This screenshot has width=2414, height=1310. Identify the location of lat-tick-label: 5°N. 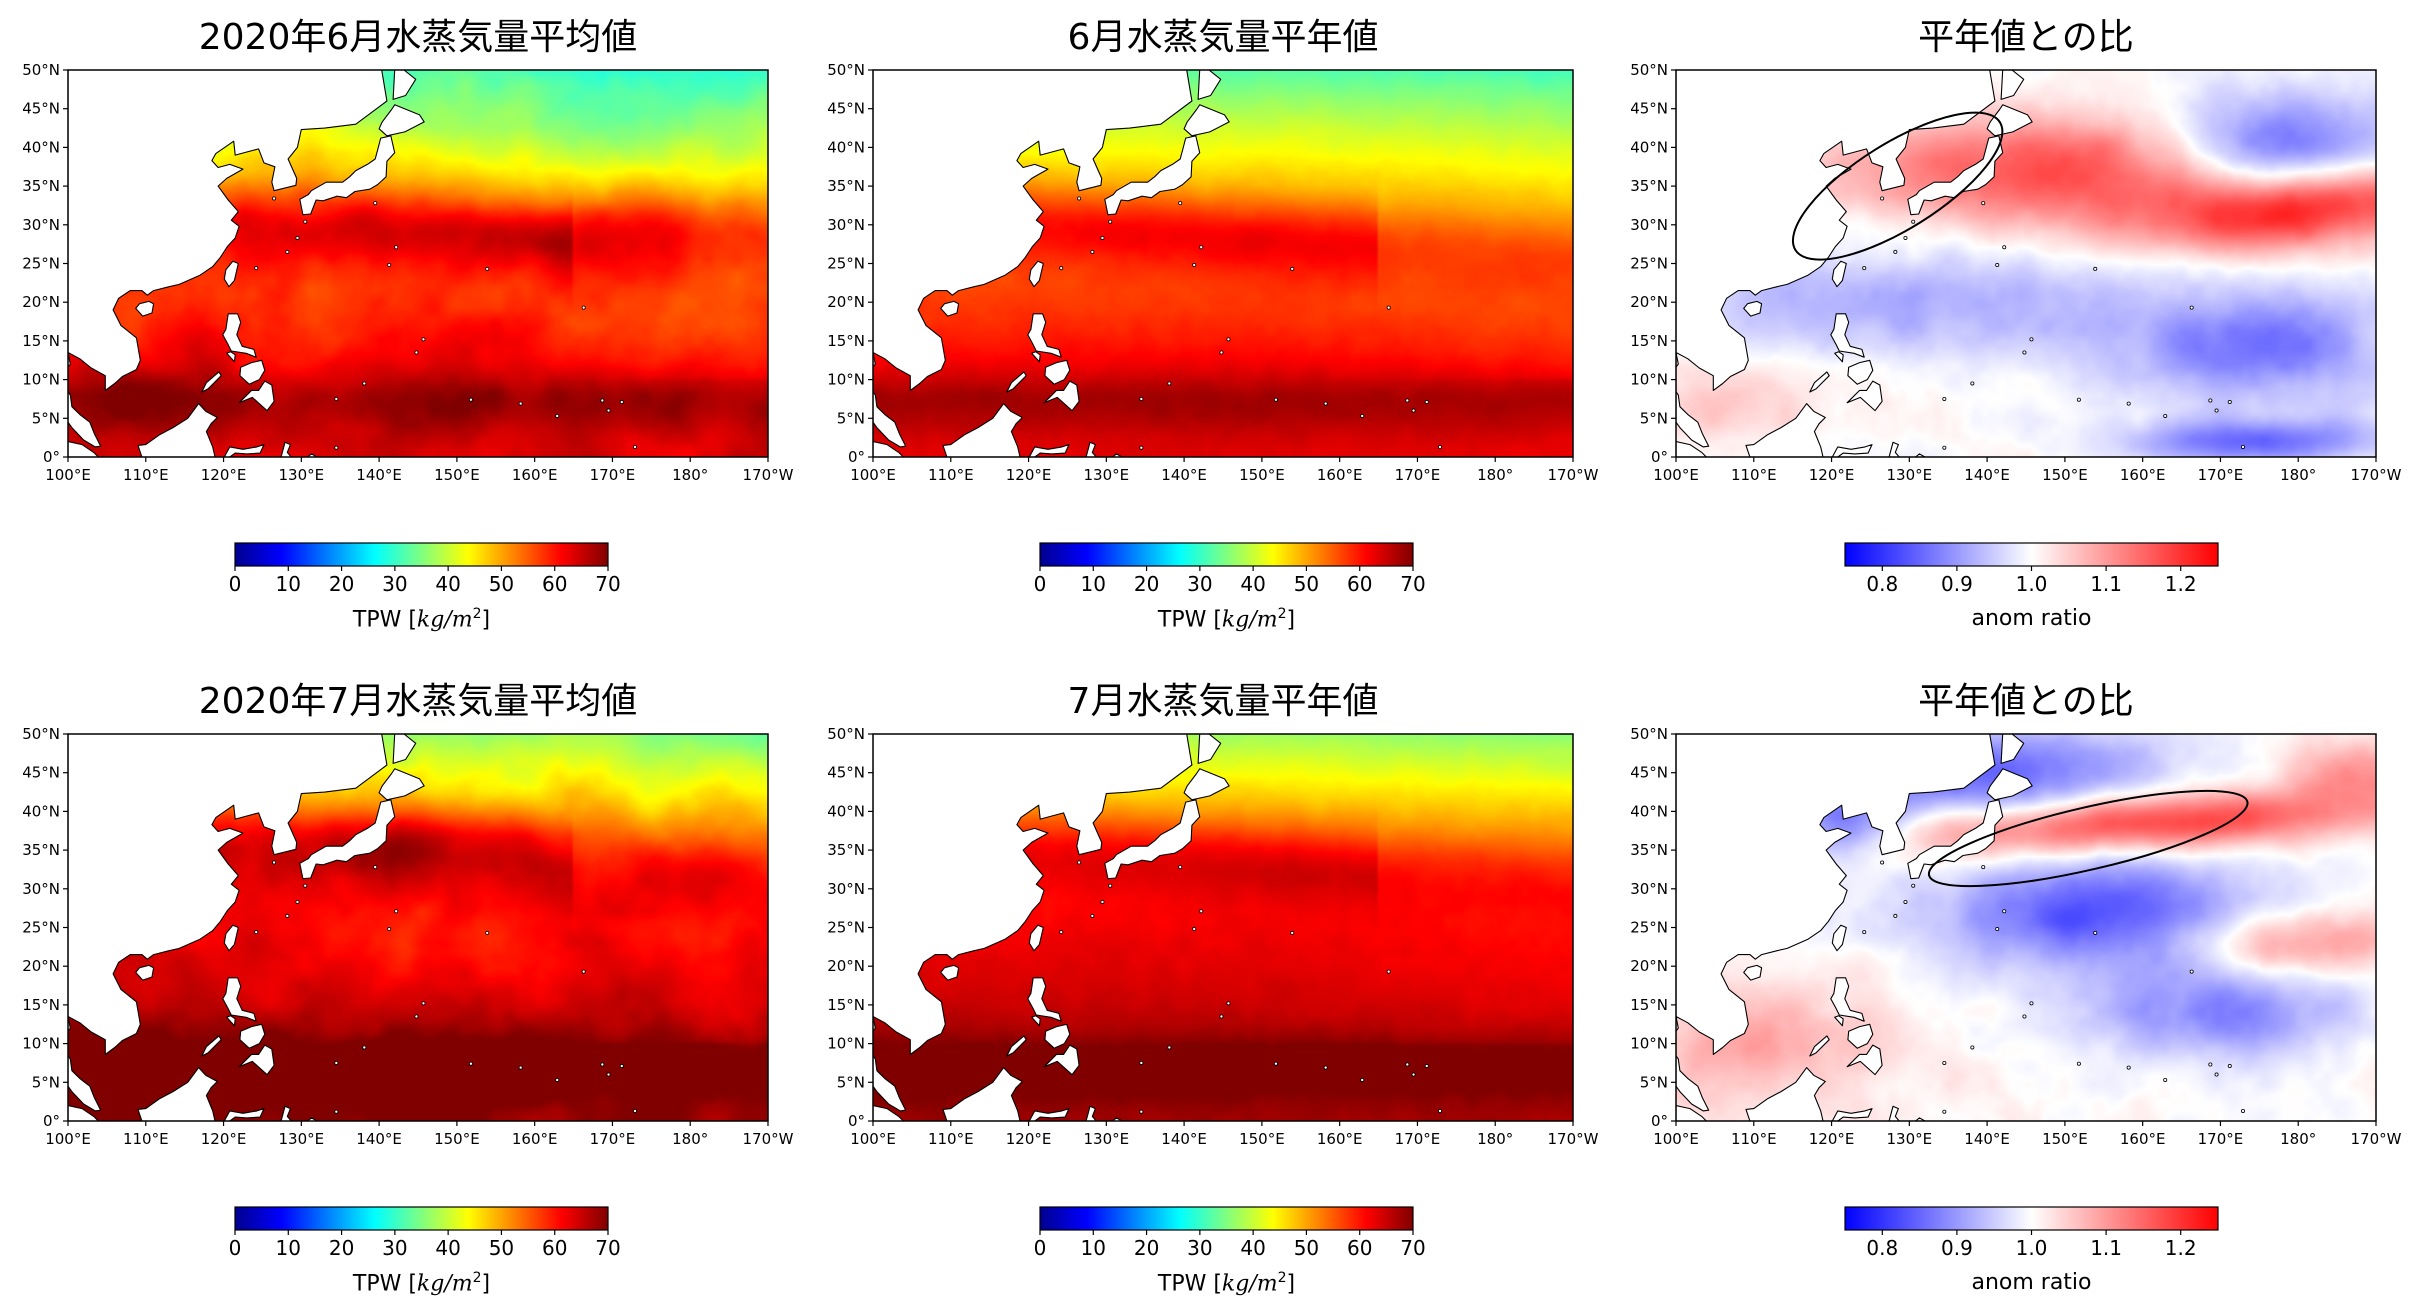
(1654, 418).